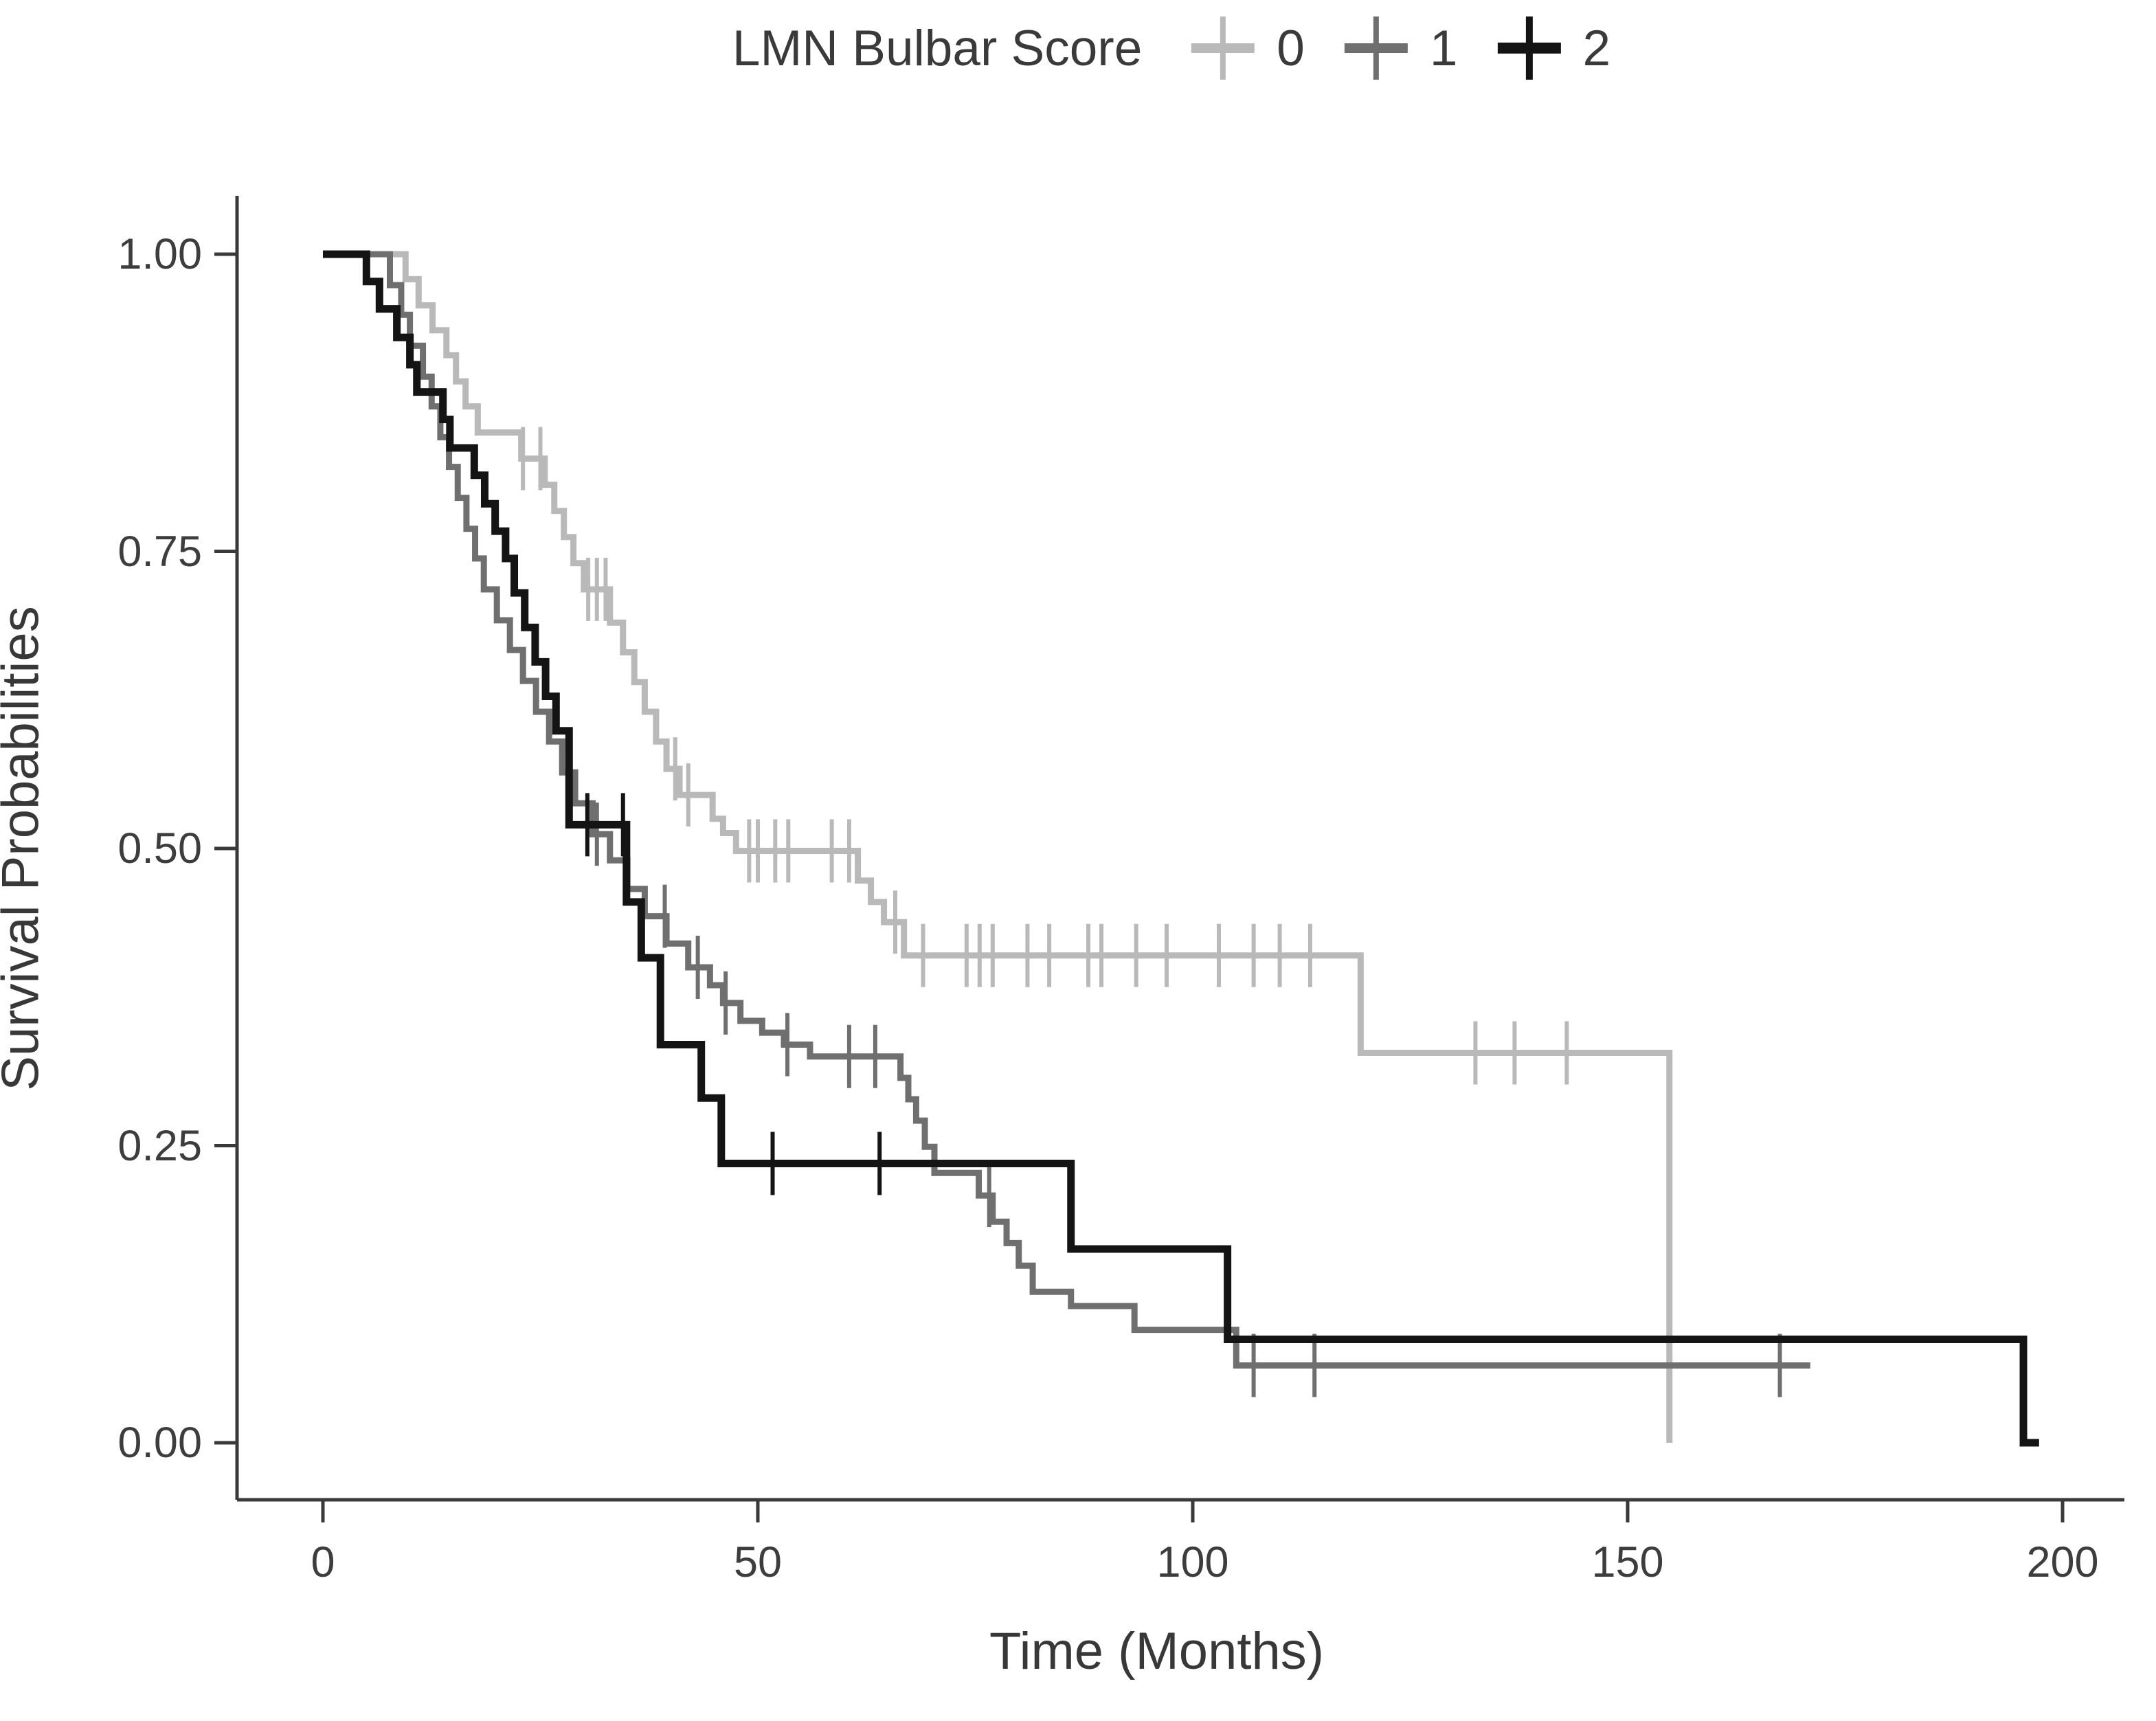 Image resolution: width=2156 pixels, height=1721 pixels. I want to click on legend-item-score-2: 2, so click(1552, 48).